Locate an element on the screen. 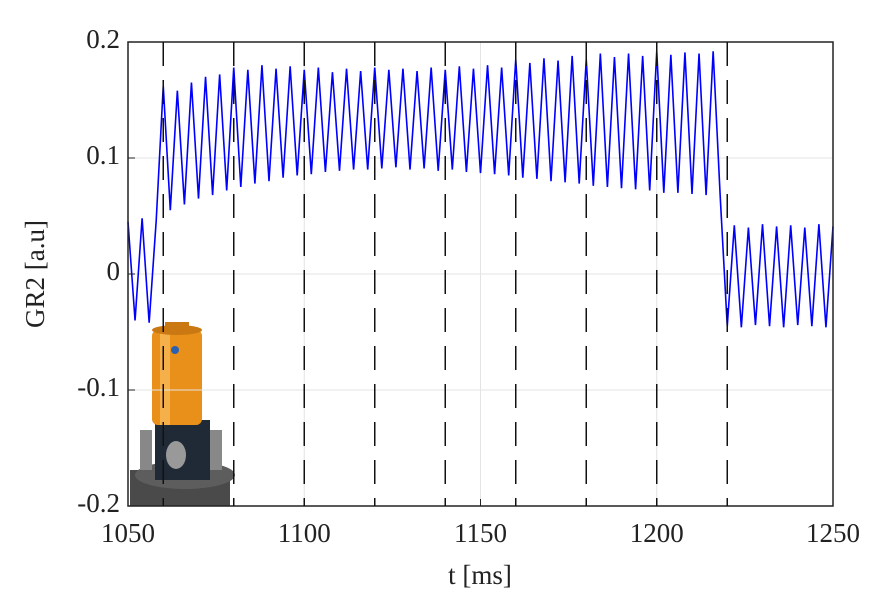 The width and height of the screenshot is (873, 594). x-tick-label: 1200 is located at coordinates (657, 533).